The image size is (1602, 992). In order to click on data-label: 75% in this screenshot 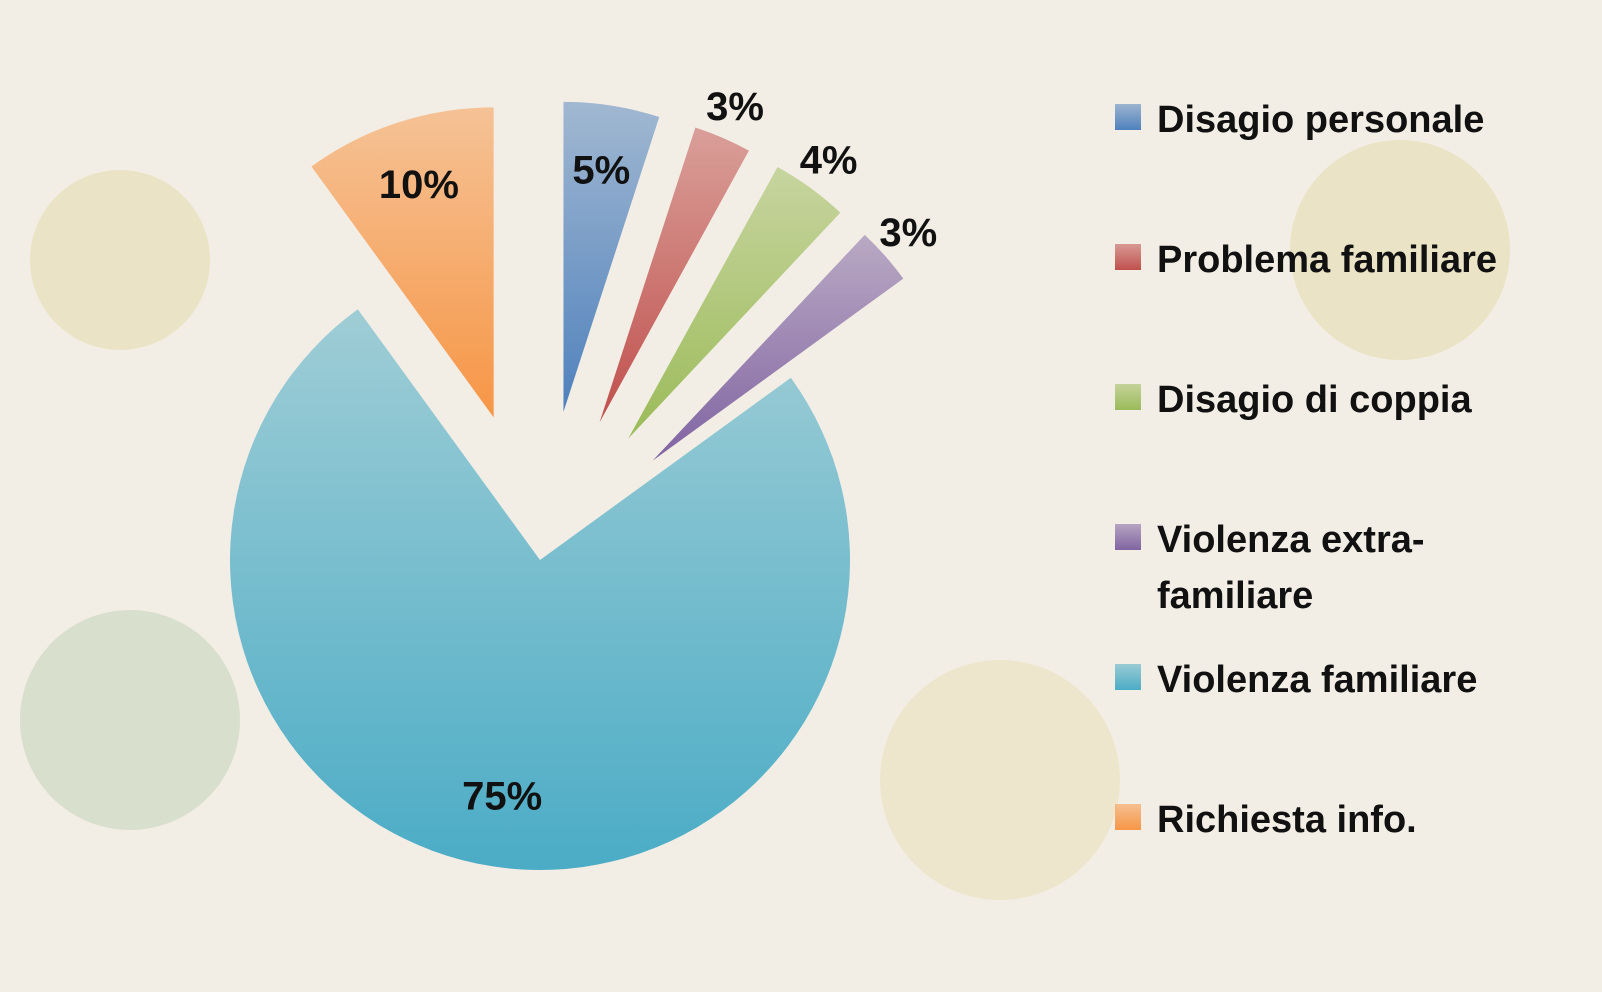, I will do `click(502, 796)`.